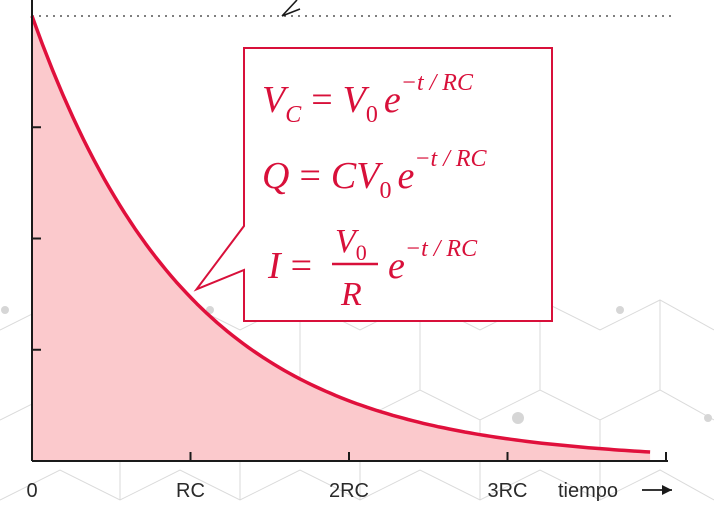  What do you see at coordinates (433, 261) in the screenshot?
I see `equation-current-exp: e−t / RC` at bounding box center [433, 261].